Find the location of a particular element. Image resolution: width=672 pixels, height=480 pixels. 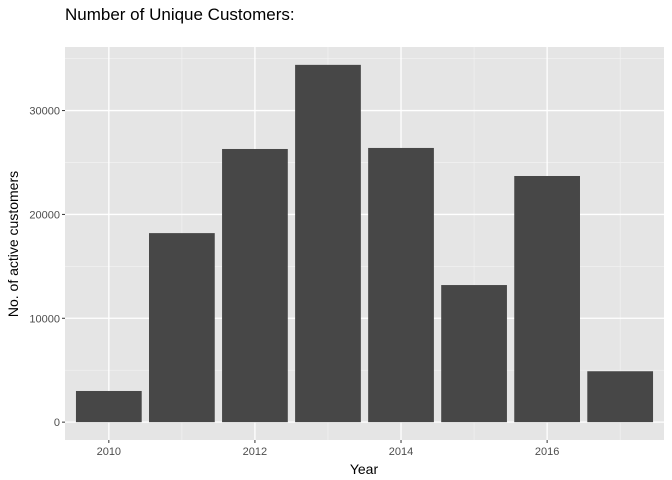

bar-2014 is located at coordinates (401, 285).